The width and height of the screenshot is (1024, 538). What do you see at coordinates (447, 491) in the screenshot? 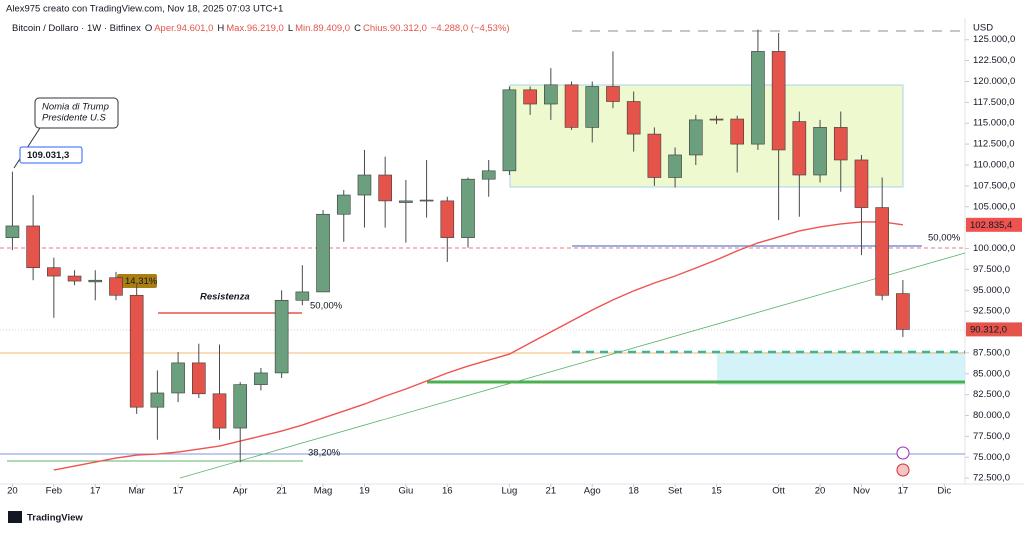
I see `x-tick-label: 16` at bounding box center [447, 491].